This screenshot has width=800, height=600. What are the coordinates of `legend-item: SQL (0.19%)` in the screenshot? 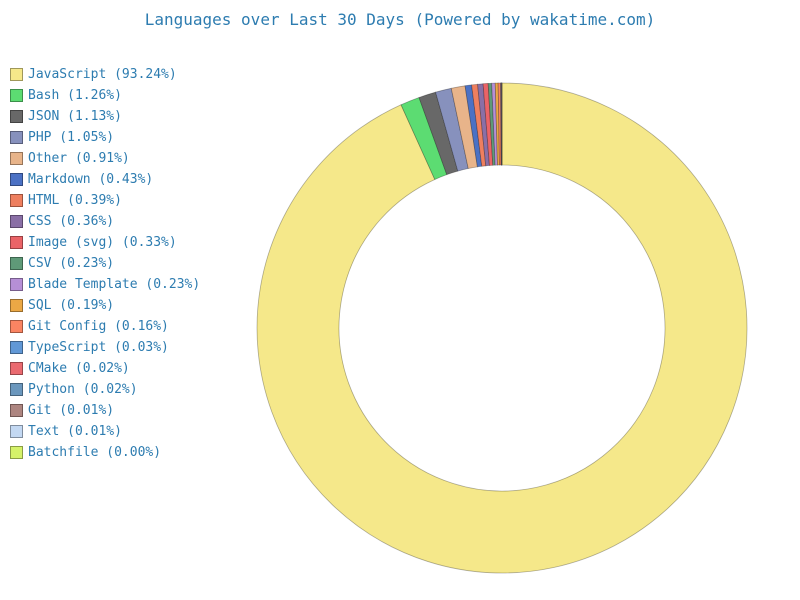 It's located at (105, 305).